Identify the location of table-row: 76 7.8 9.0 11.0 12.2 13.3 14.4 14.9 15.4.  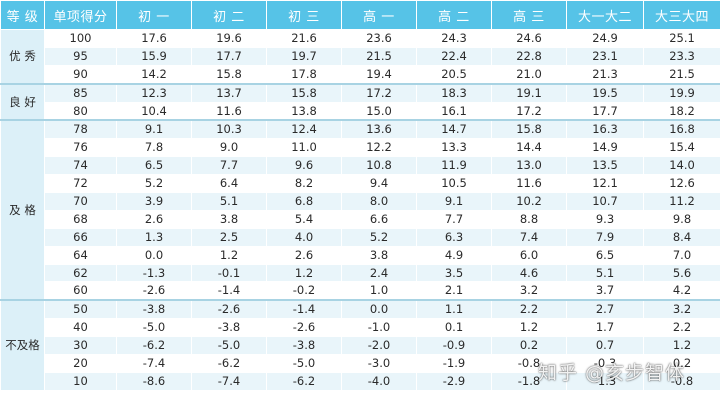
(360, 148).